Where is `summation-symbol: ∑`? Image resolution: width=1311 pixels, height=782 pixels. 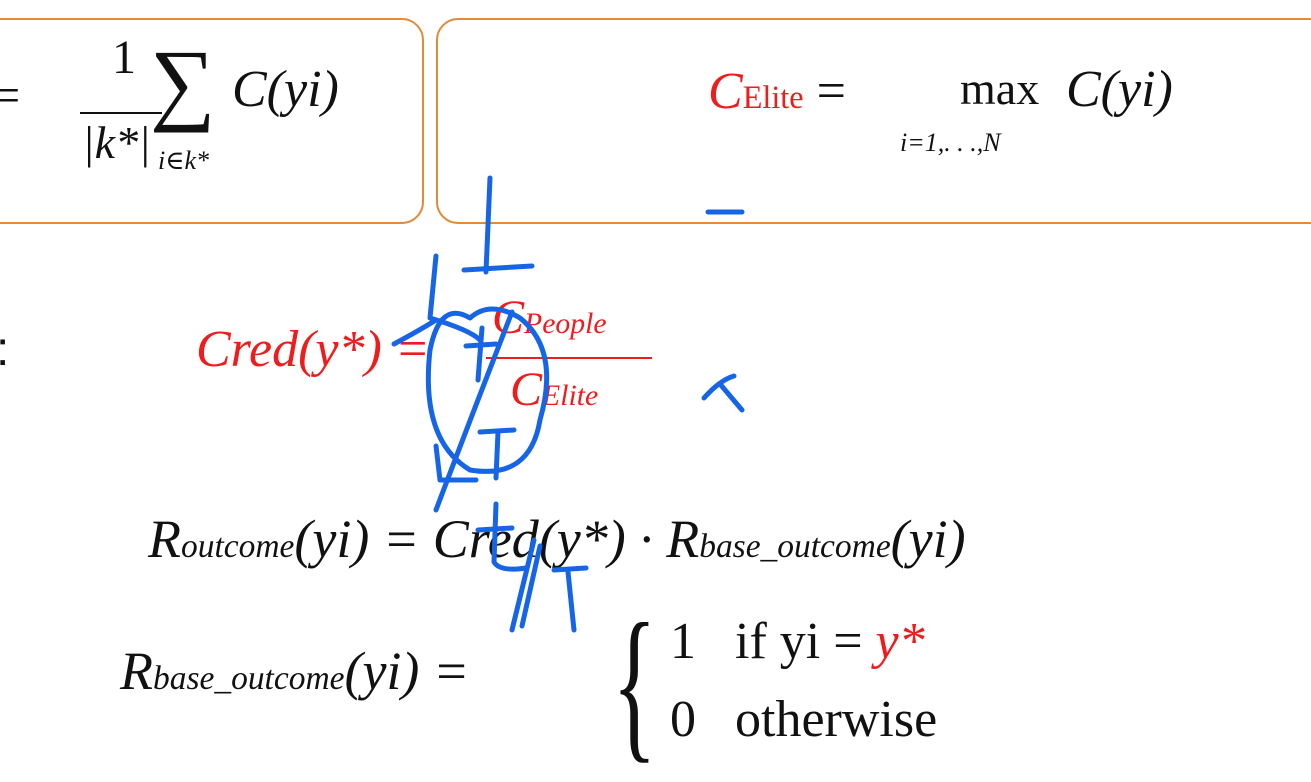 summation-symbol: ∑ is located at coordinates (183, 82).